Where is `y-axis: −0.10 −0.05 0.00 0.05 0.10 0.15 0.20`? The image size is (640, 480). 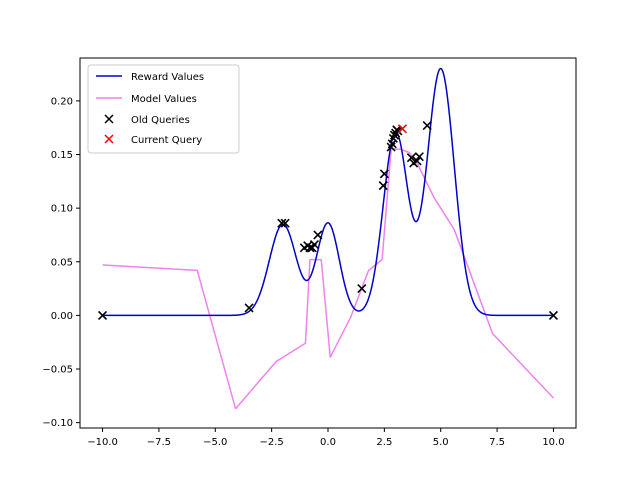
y-axis: −0.10 −0.05 0.00 0.05 0.10 0.15 0.20 is located at coordinates (61, 262).